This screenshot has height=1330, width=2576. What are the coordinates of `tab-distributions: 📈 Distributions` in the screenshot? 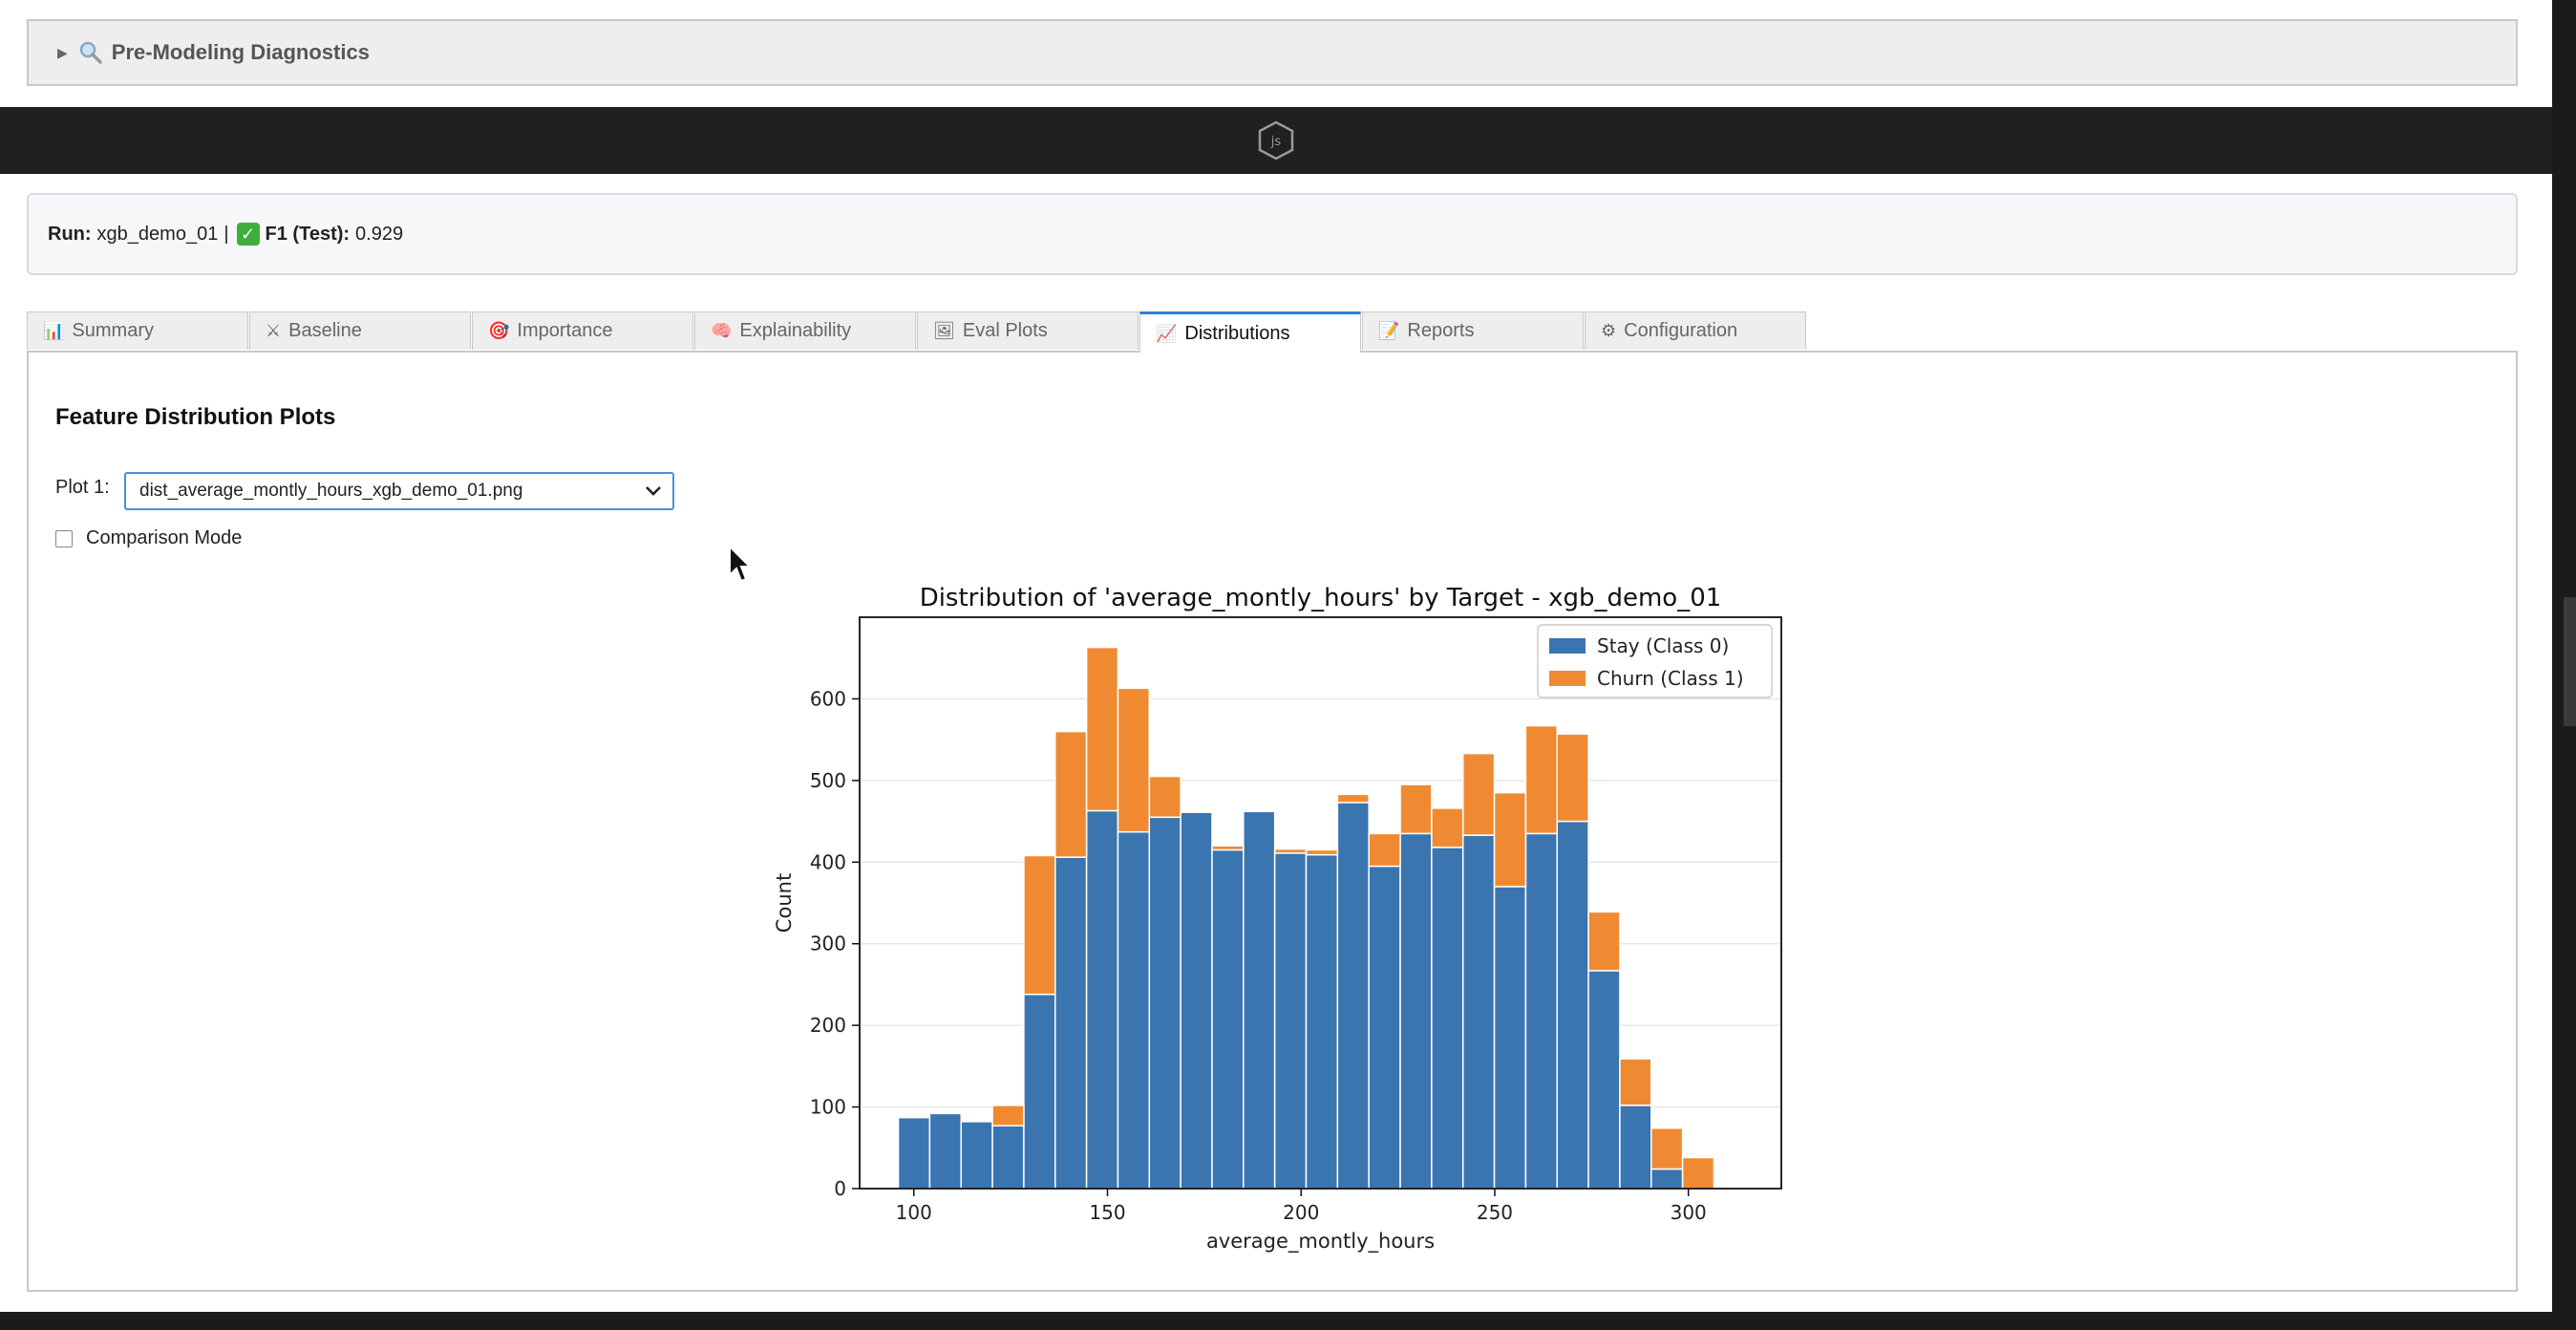 It's located at (1250, 332).